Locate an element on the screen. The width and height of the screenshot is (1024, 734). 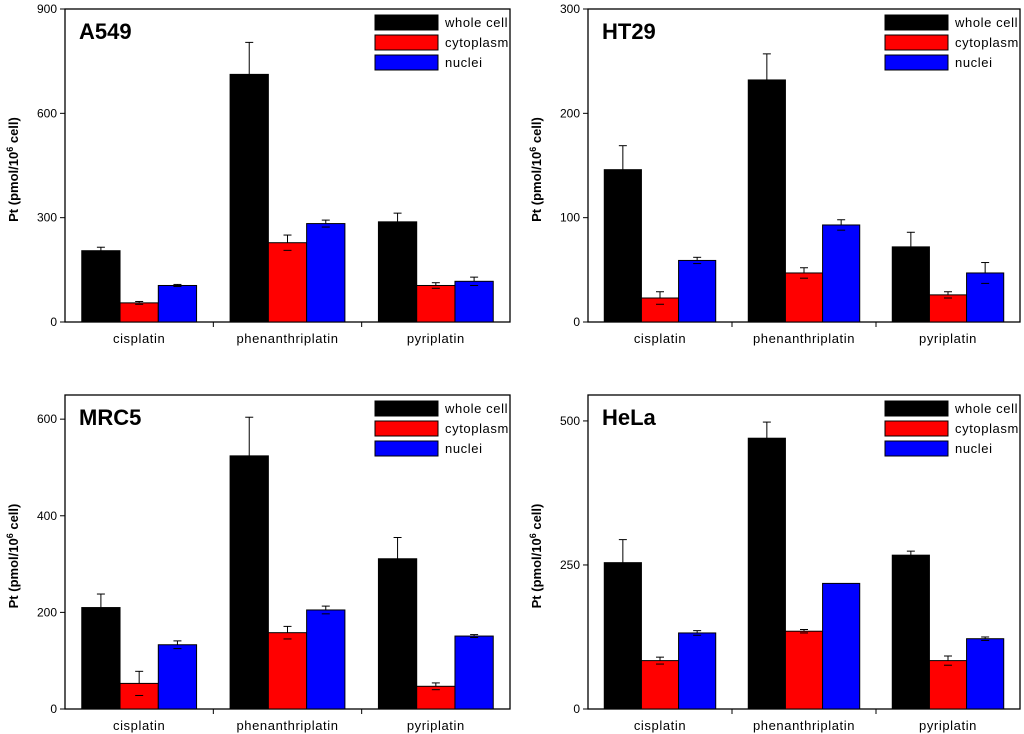
panel-title: MRC5 is located at coordinates (110, 417).